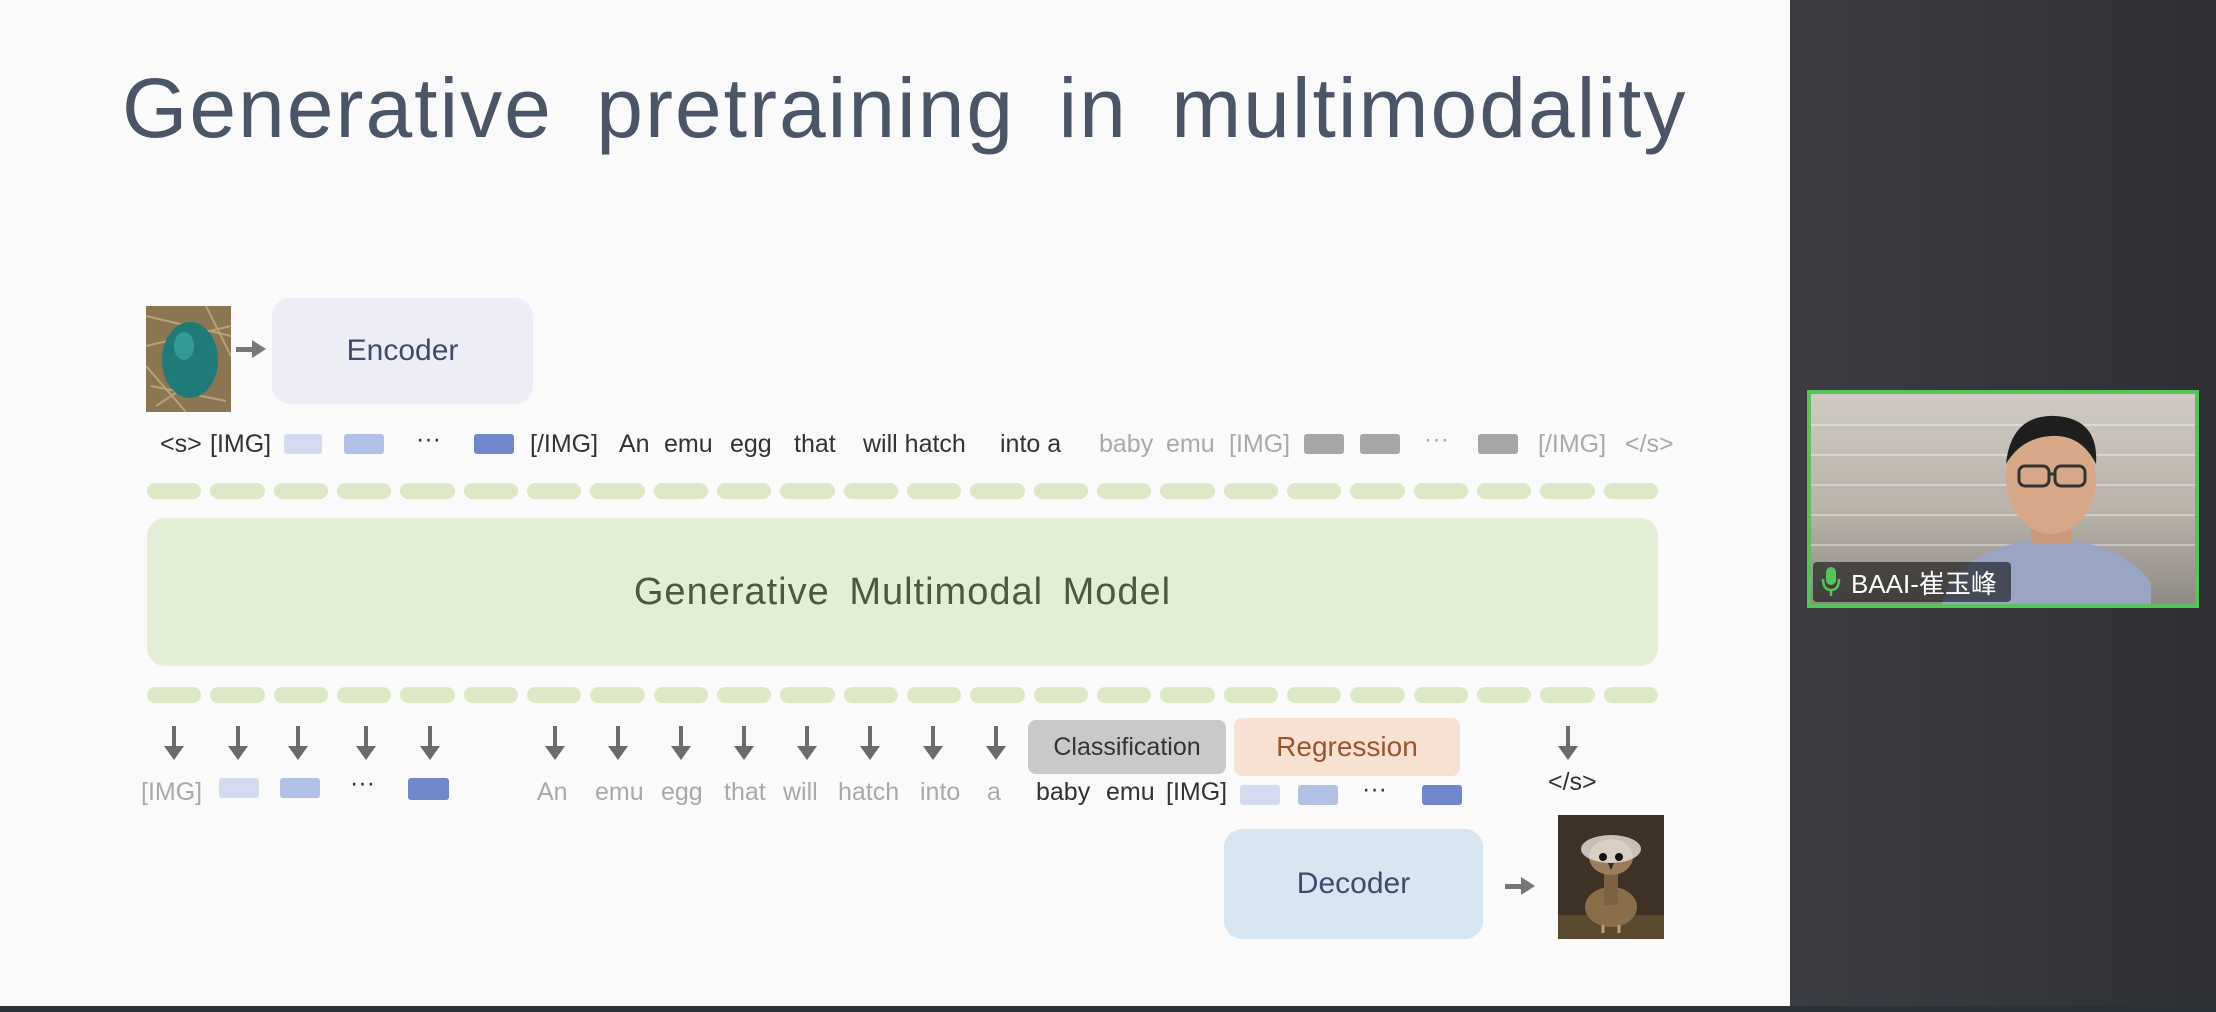  Describe the element at coordinates (364, 444) in the screenshot. I see `image-token-mid` at that location.